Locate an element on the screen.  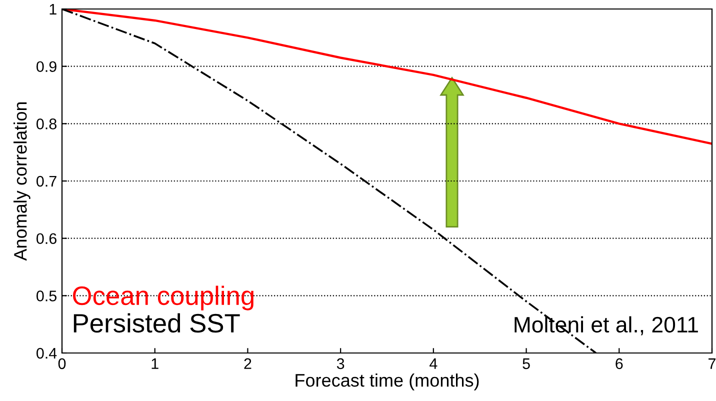
text: Ocean coupling is located at coordinates (163, 298).